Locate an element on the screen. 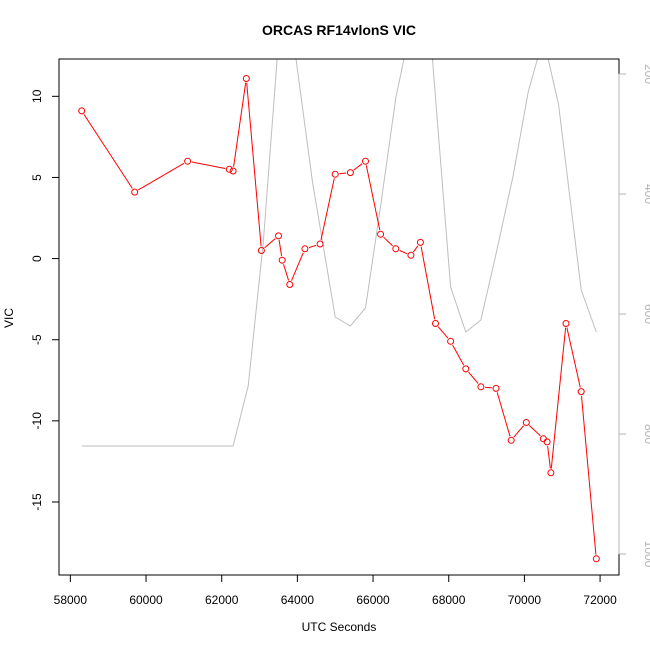  y-axis: -15 -10 -5 0 5 10 is located at coordinates (45, 300).